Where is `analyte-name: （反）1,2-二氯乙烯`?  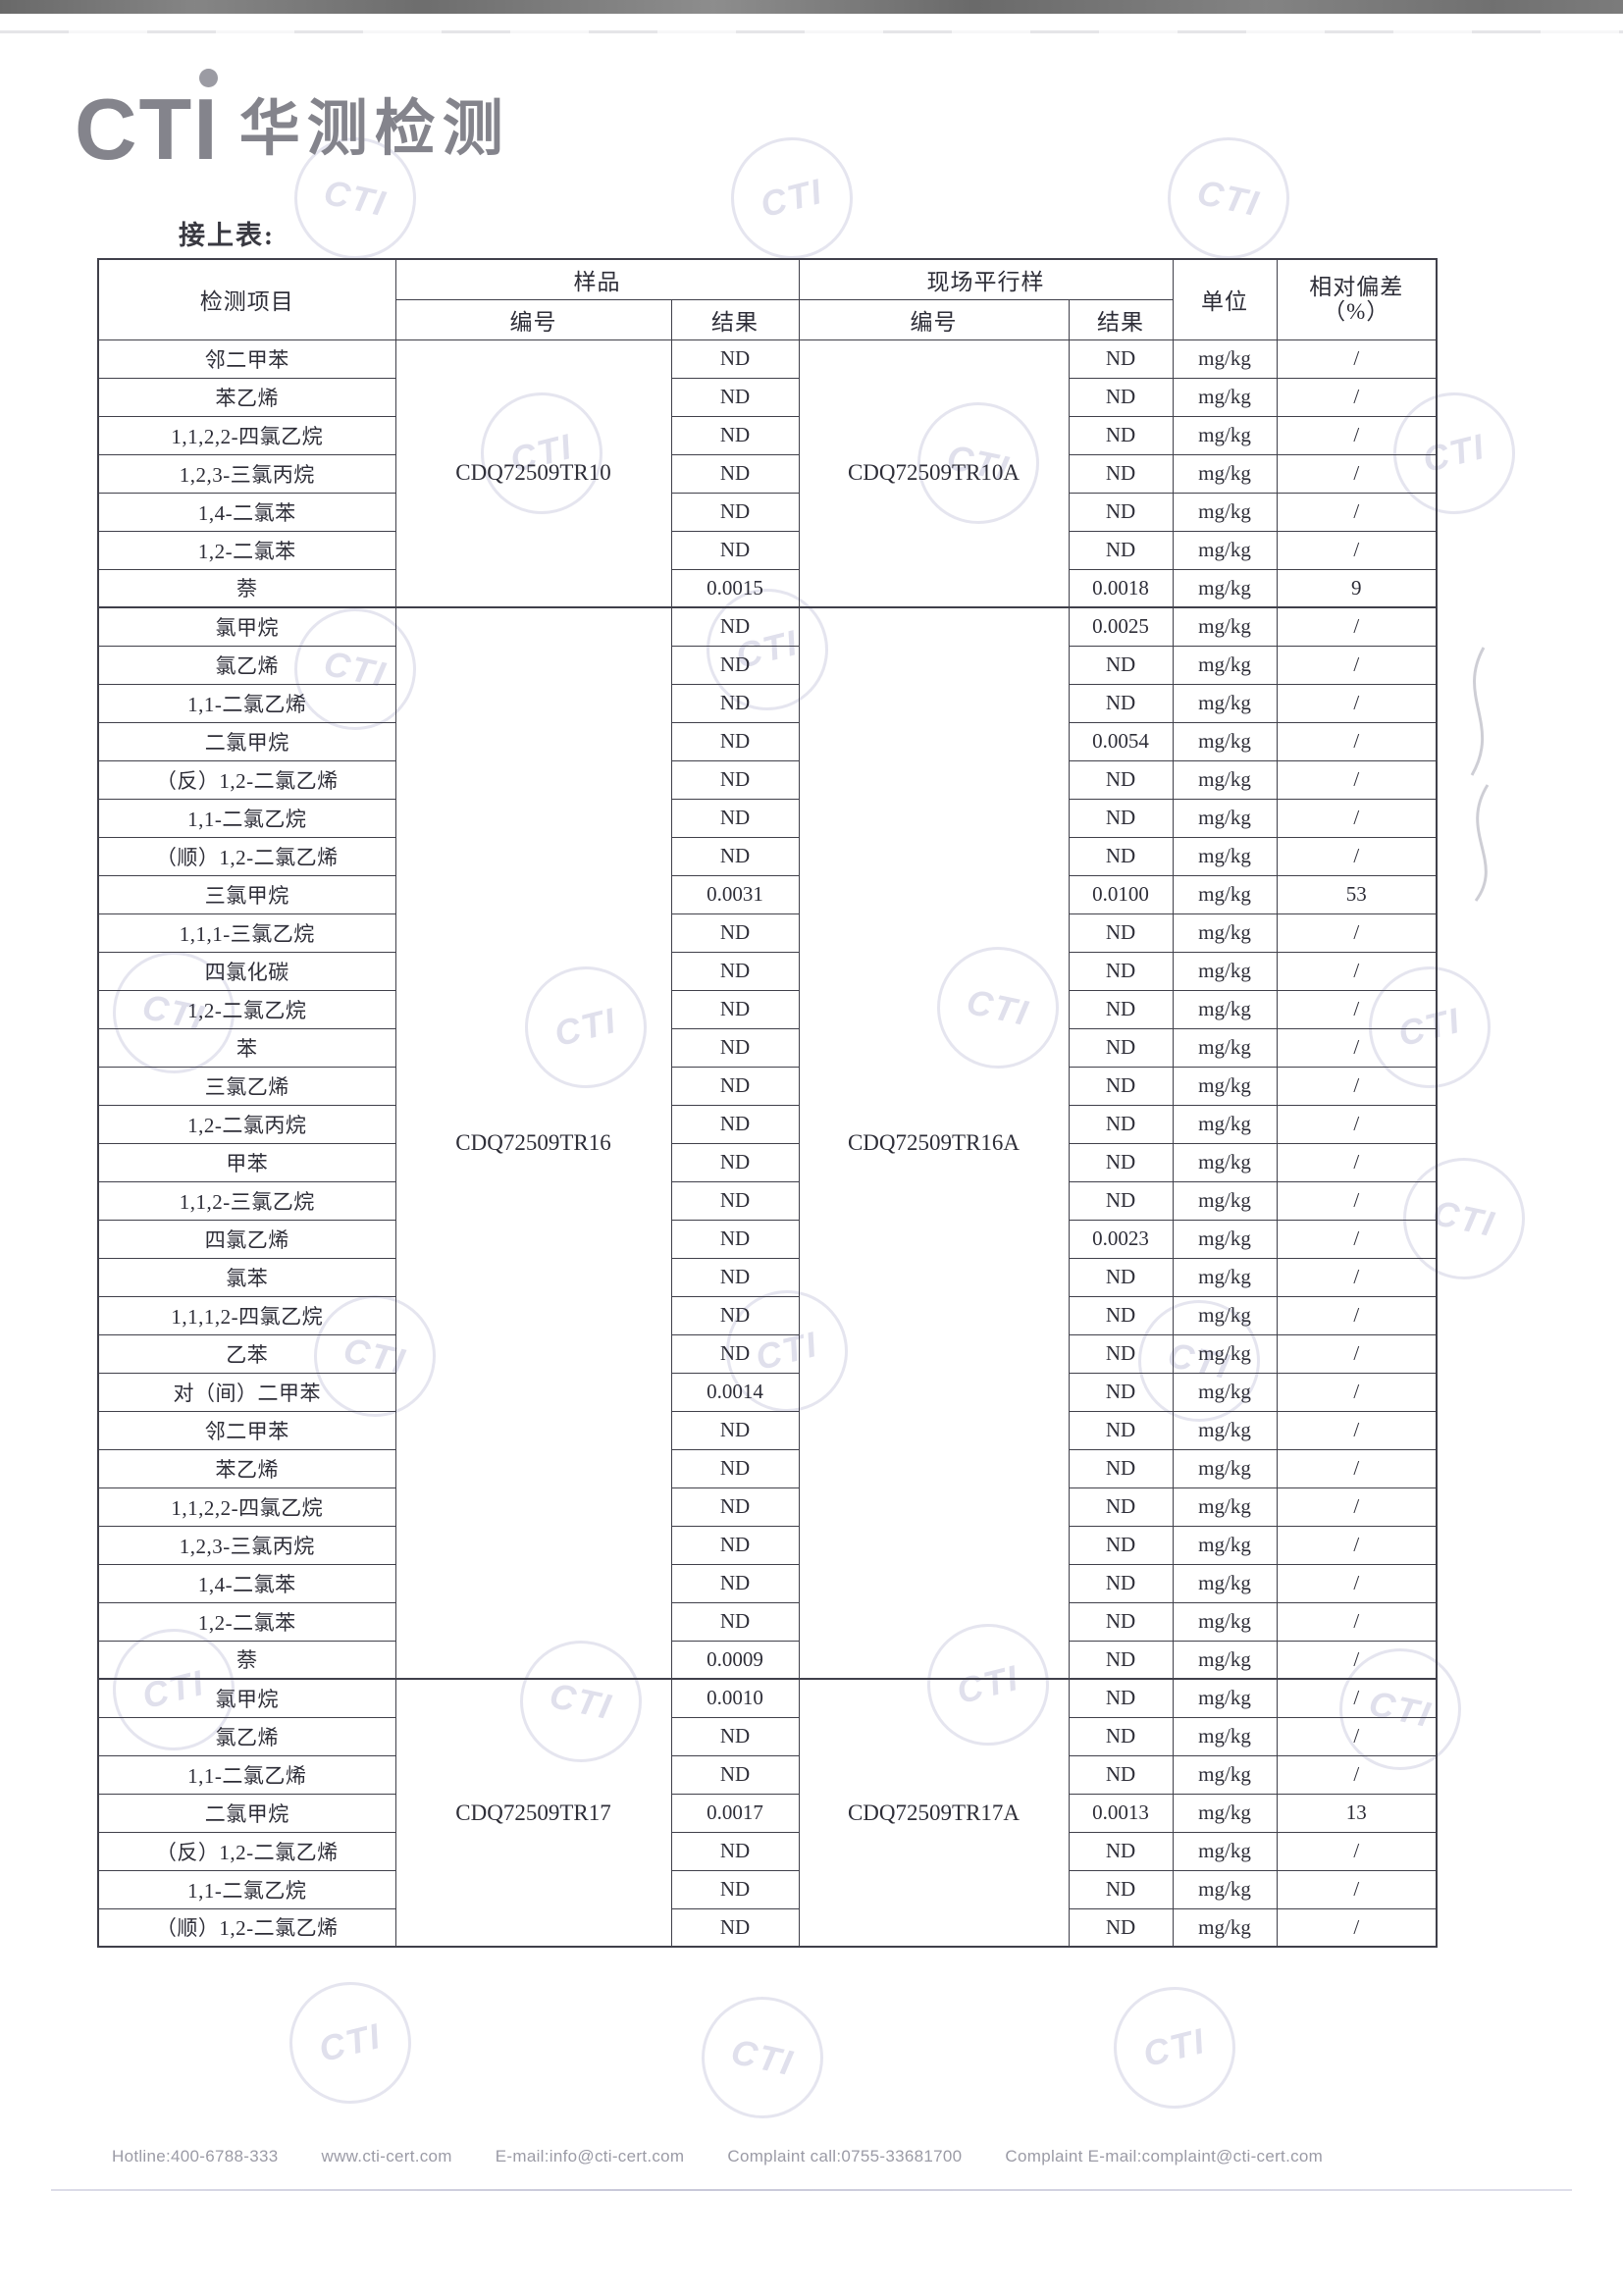
analyte-name: （反）1,2-二氯乙烯 is located at coordinates (246, 1851).